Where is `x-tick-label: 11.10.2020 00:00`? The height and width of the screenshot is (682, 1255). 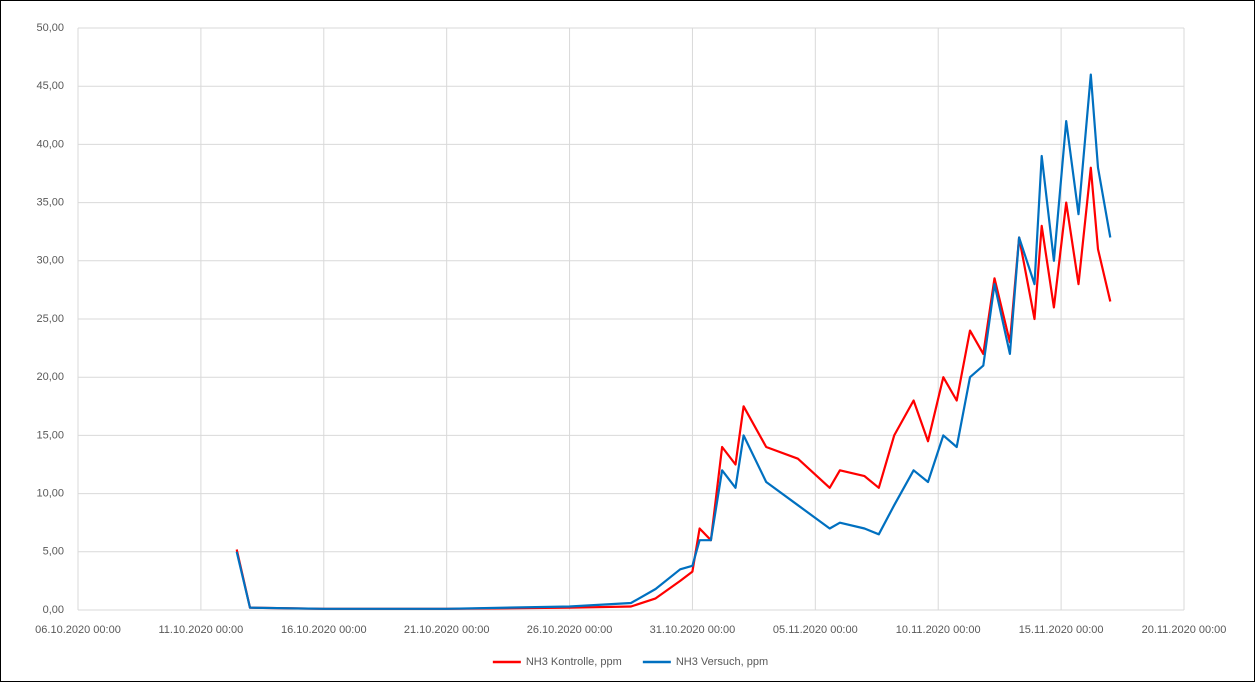 x-tick-label: 11.10.2020 00:00 is located at coordinates (200, 630).